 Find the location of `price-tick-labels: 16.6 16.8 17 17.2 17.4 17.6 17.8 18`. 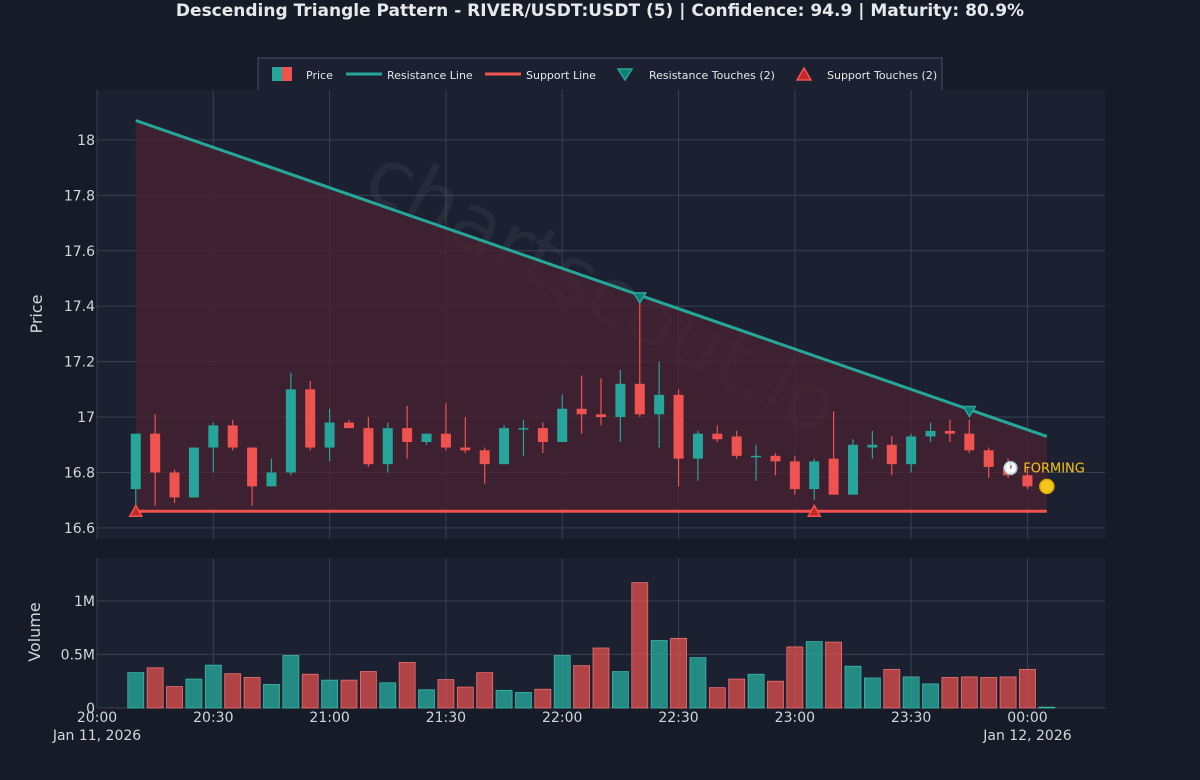

price-tick-labels: 16.6 16.8 17 17.2 17.4 17.6 17.8 18 is located at coordinates (79, 335).